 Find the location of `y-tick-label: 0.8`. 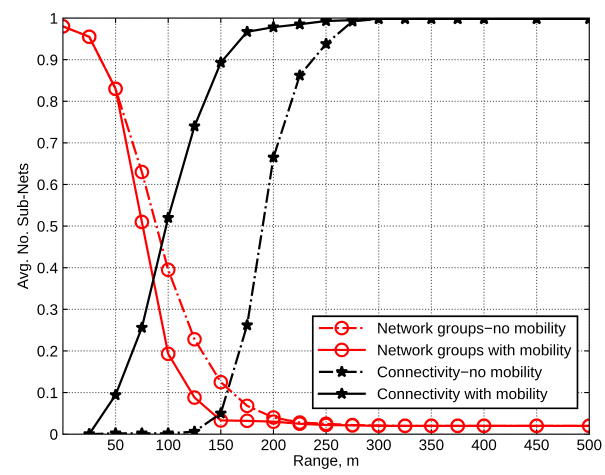

y-tick-label: 0.8 is located at coordinates (47, 101).